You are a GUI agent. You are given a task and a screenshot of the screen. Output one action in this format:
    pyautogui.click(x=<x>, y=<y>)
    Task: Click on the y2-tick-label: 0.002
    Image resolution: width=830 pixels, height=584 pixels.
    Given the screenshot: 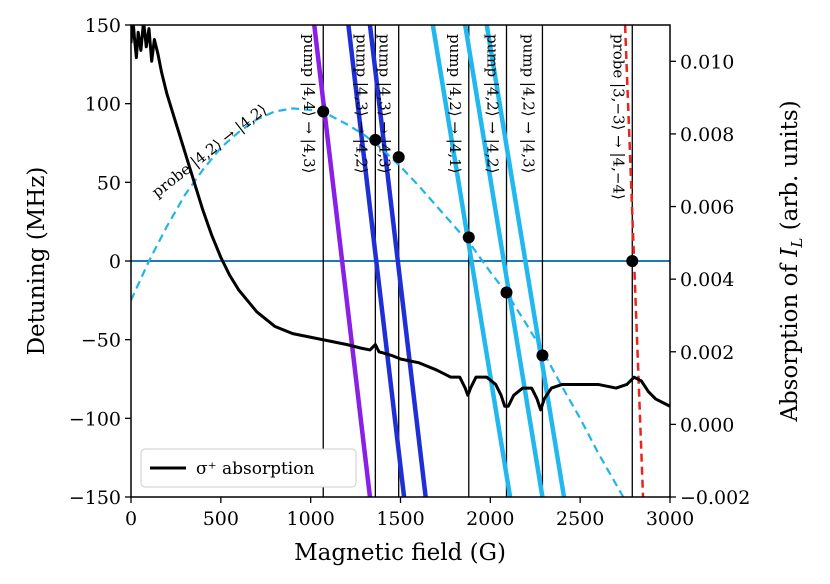 What is the action you would take?
    pyautogui.click(x=707, y=353)
    